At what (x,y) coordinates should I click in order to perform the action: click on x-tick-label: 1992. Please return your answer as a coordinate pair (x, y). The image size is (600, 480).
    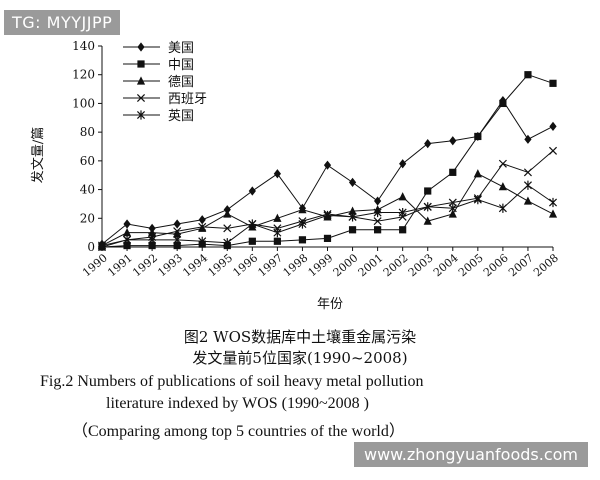
    Looking at the image, I should click on (145, 265).